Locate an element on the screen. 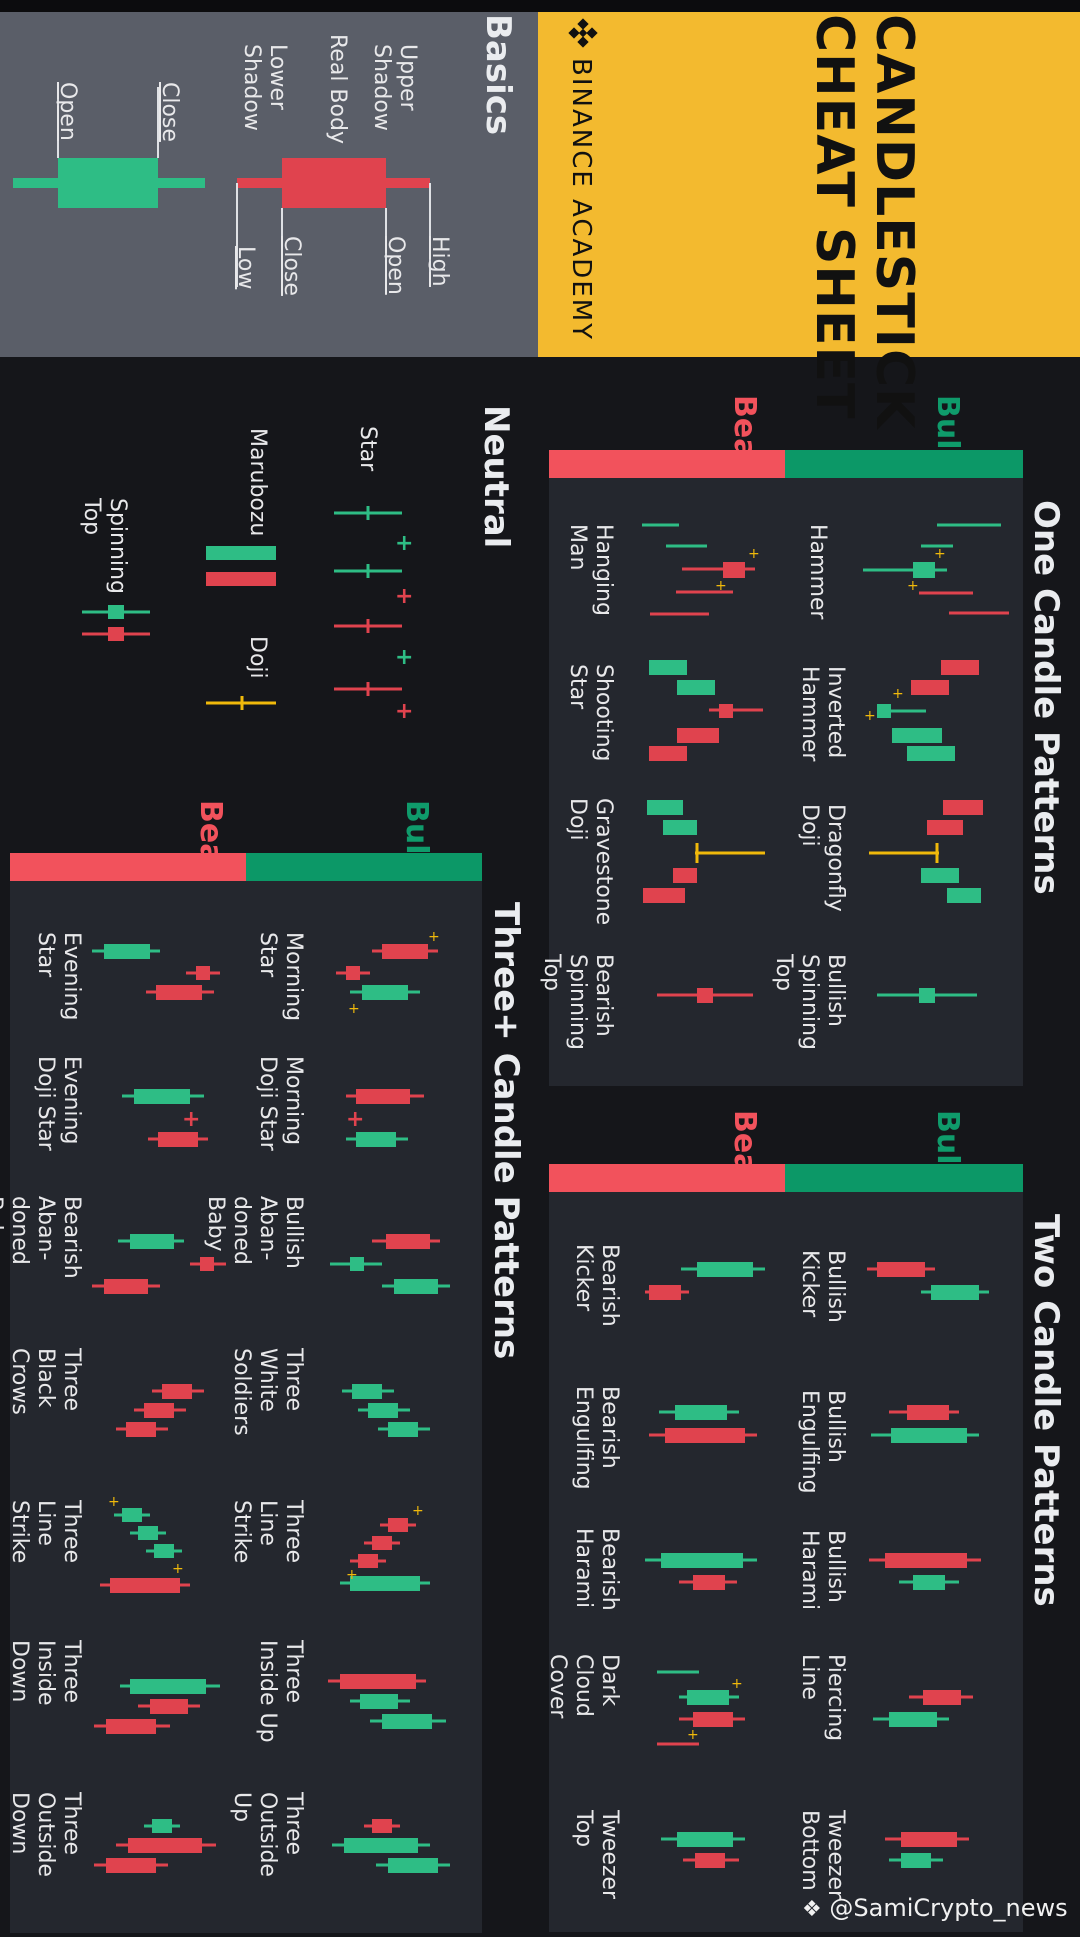 The height and width of the screenshot is (1937, 1080). shooting-star-glyph is located at coordinates (706, 710).